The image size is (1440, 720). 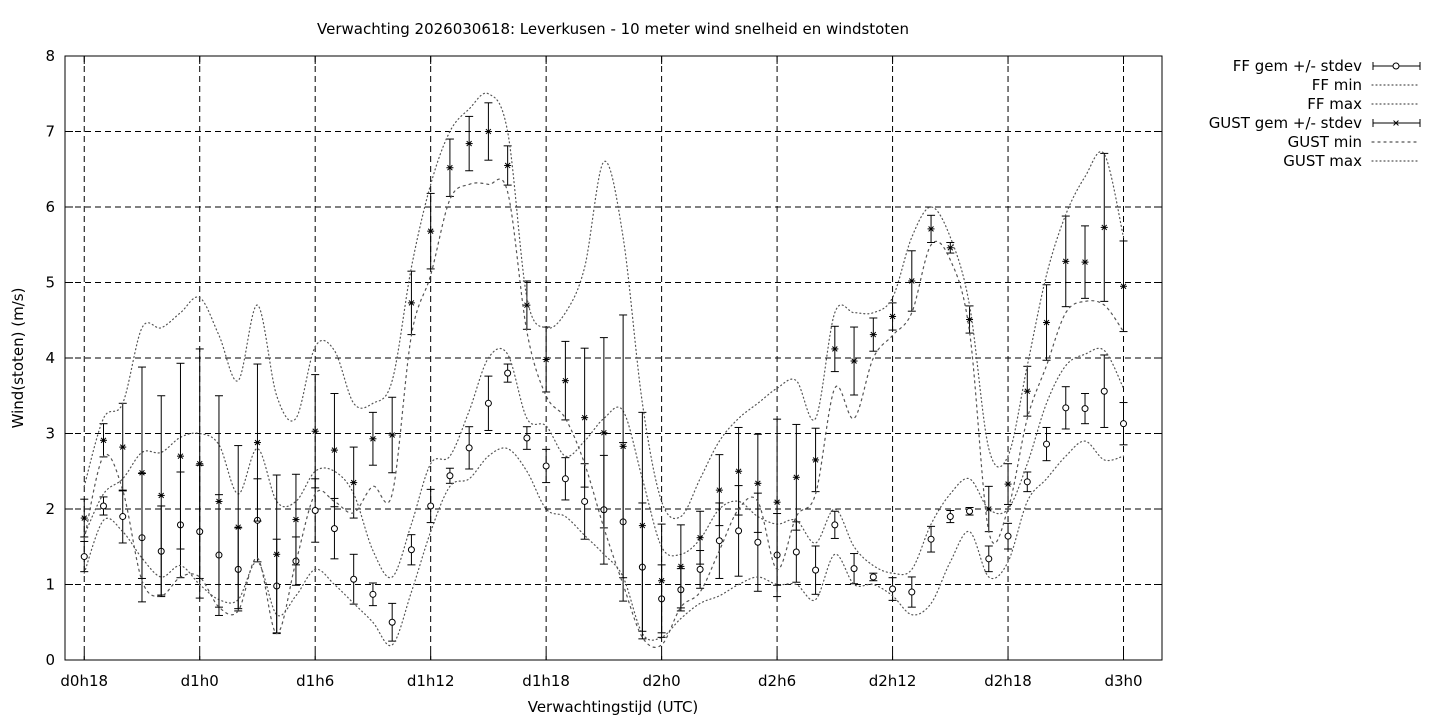 I want to click on legend-marker, so click(x=1396, y=123).